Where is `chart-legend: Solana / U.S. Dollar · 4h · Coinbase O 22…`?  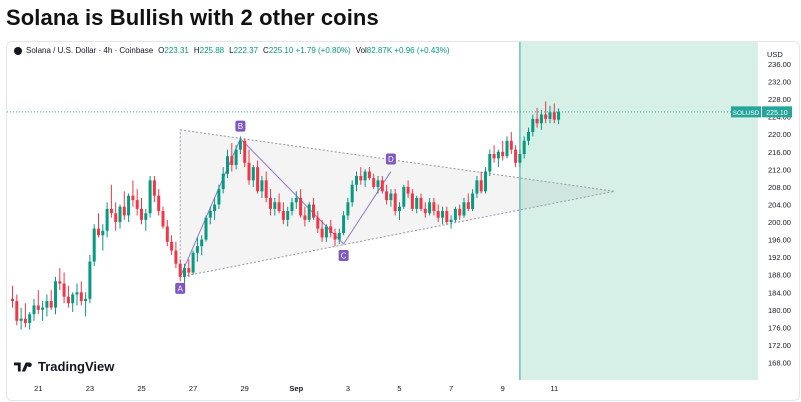 chart-legend: Solana / U.S. Dollar · 4h · Coinbase O 22… is located at coordinates (232, 50).